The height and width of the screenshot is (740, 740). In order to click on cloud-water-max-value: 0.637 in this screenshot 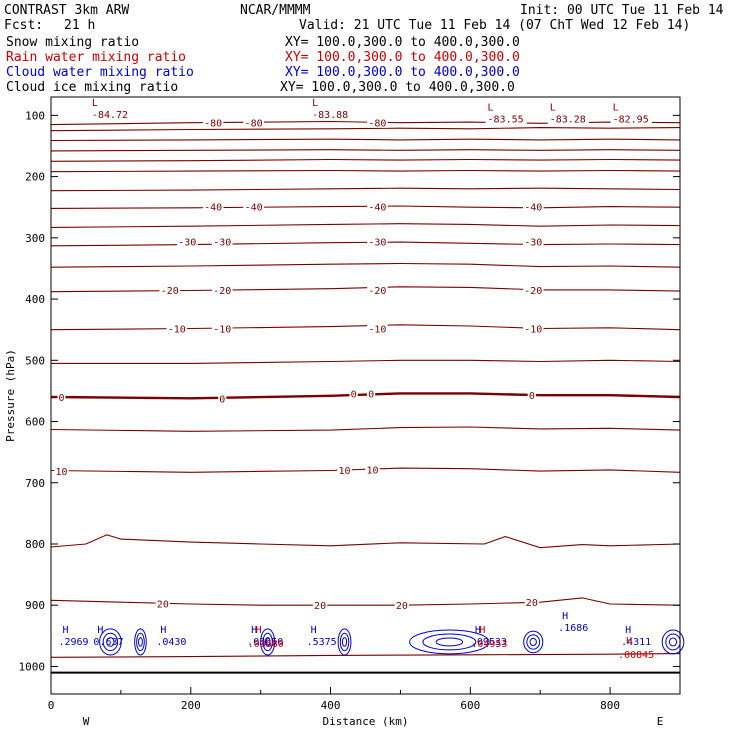, I will do `click(108, 642)`.